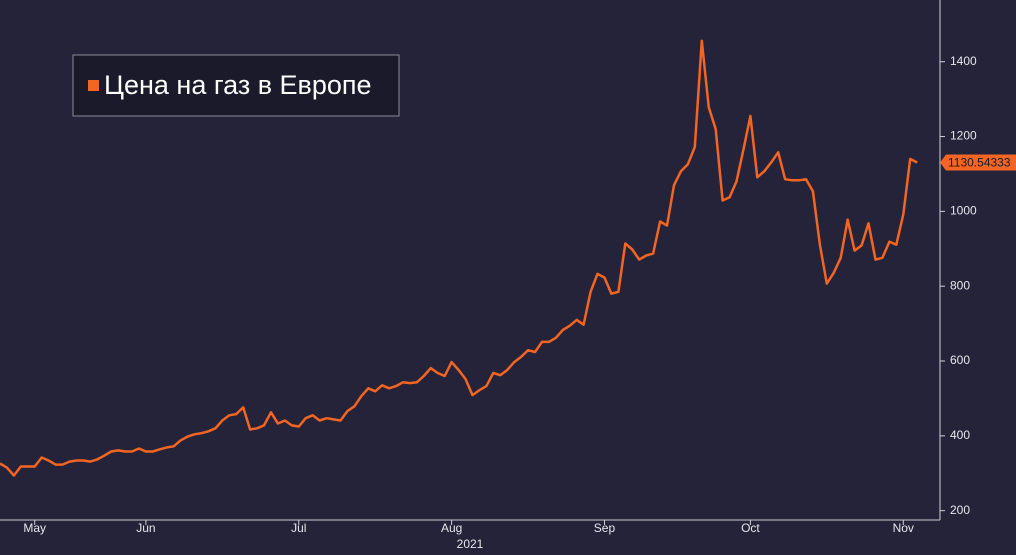 This screenshot has width=1016, height=555. Describe the element at coordinates (145, 528) in the screenshot. I see `x-tick-label: Jun` at that location.